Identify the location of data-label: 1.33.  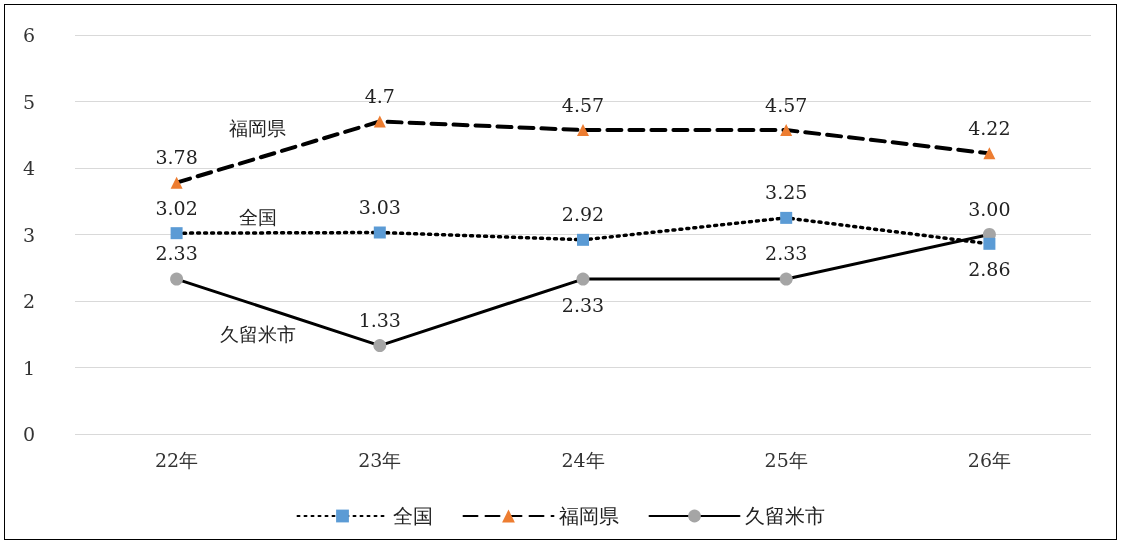
(379, 319).